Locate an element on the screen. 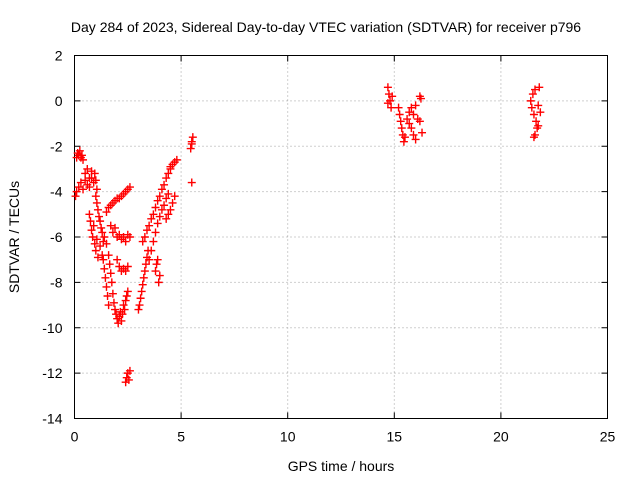 The height and width of the screenshot is (480, 640). y-tick-label: 2 is located at coordinates (59, 56).